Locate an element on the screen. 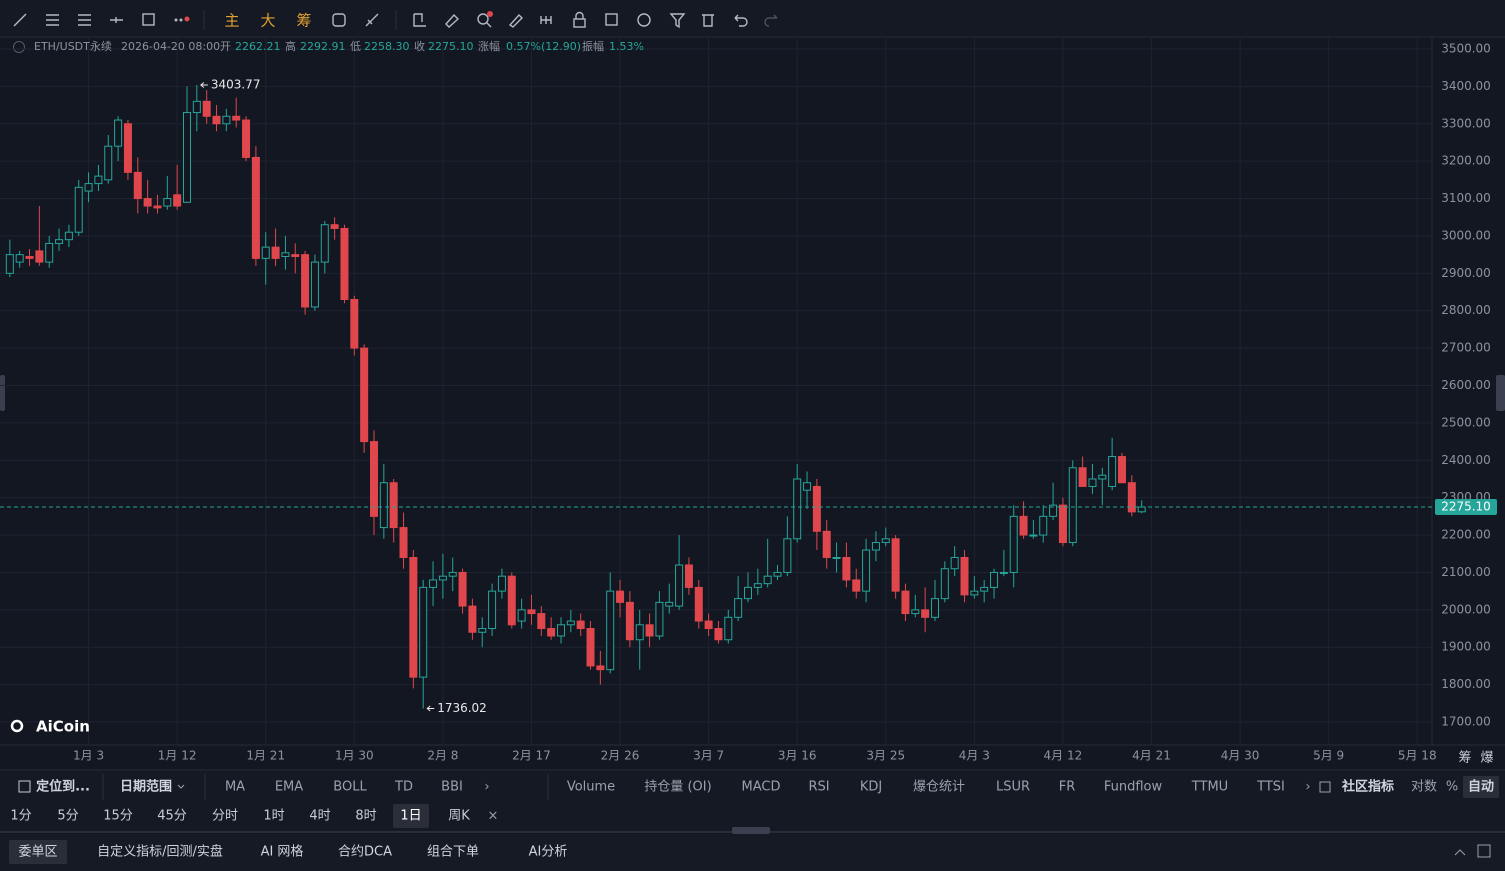 This screenshot has width=1505, height=871. indicator-button: Volume is located at coordinates (591, 787).